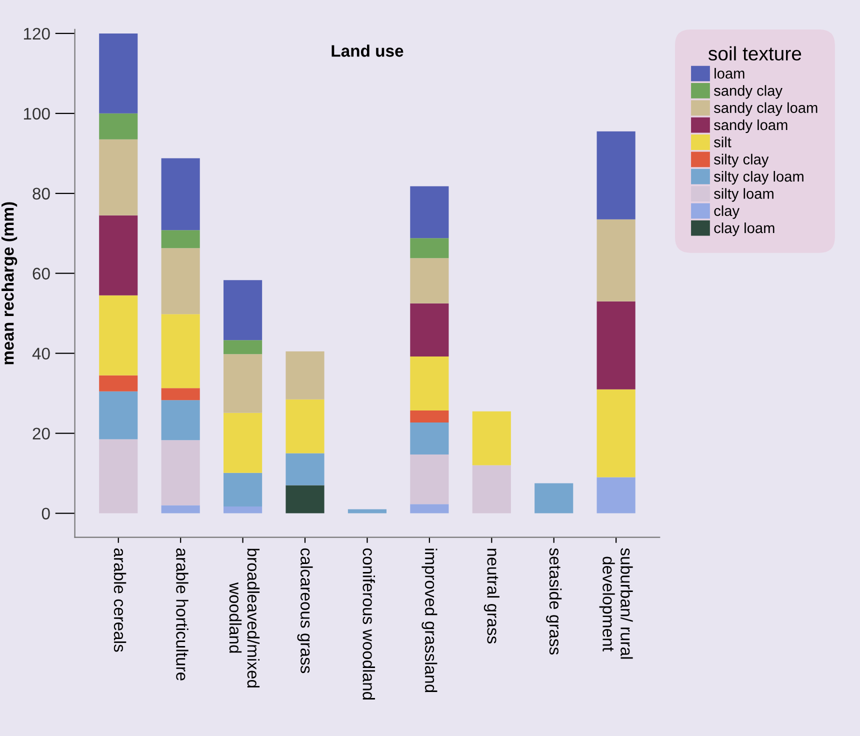  I want to click on x-tick-label: arable cereals, so click(120, 600).